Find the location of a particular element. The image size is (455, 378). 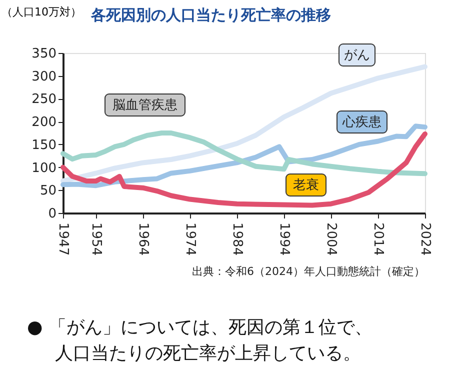

y-axis-title: （人口10万対） is located at coordinates (42, 12).